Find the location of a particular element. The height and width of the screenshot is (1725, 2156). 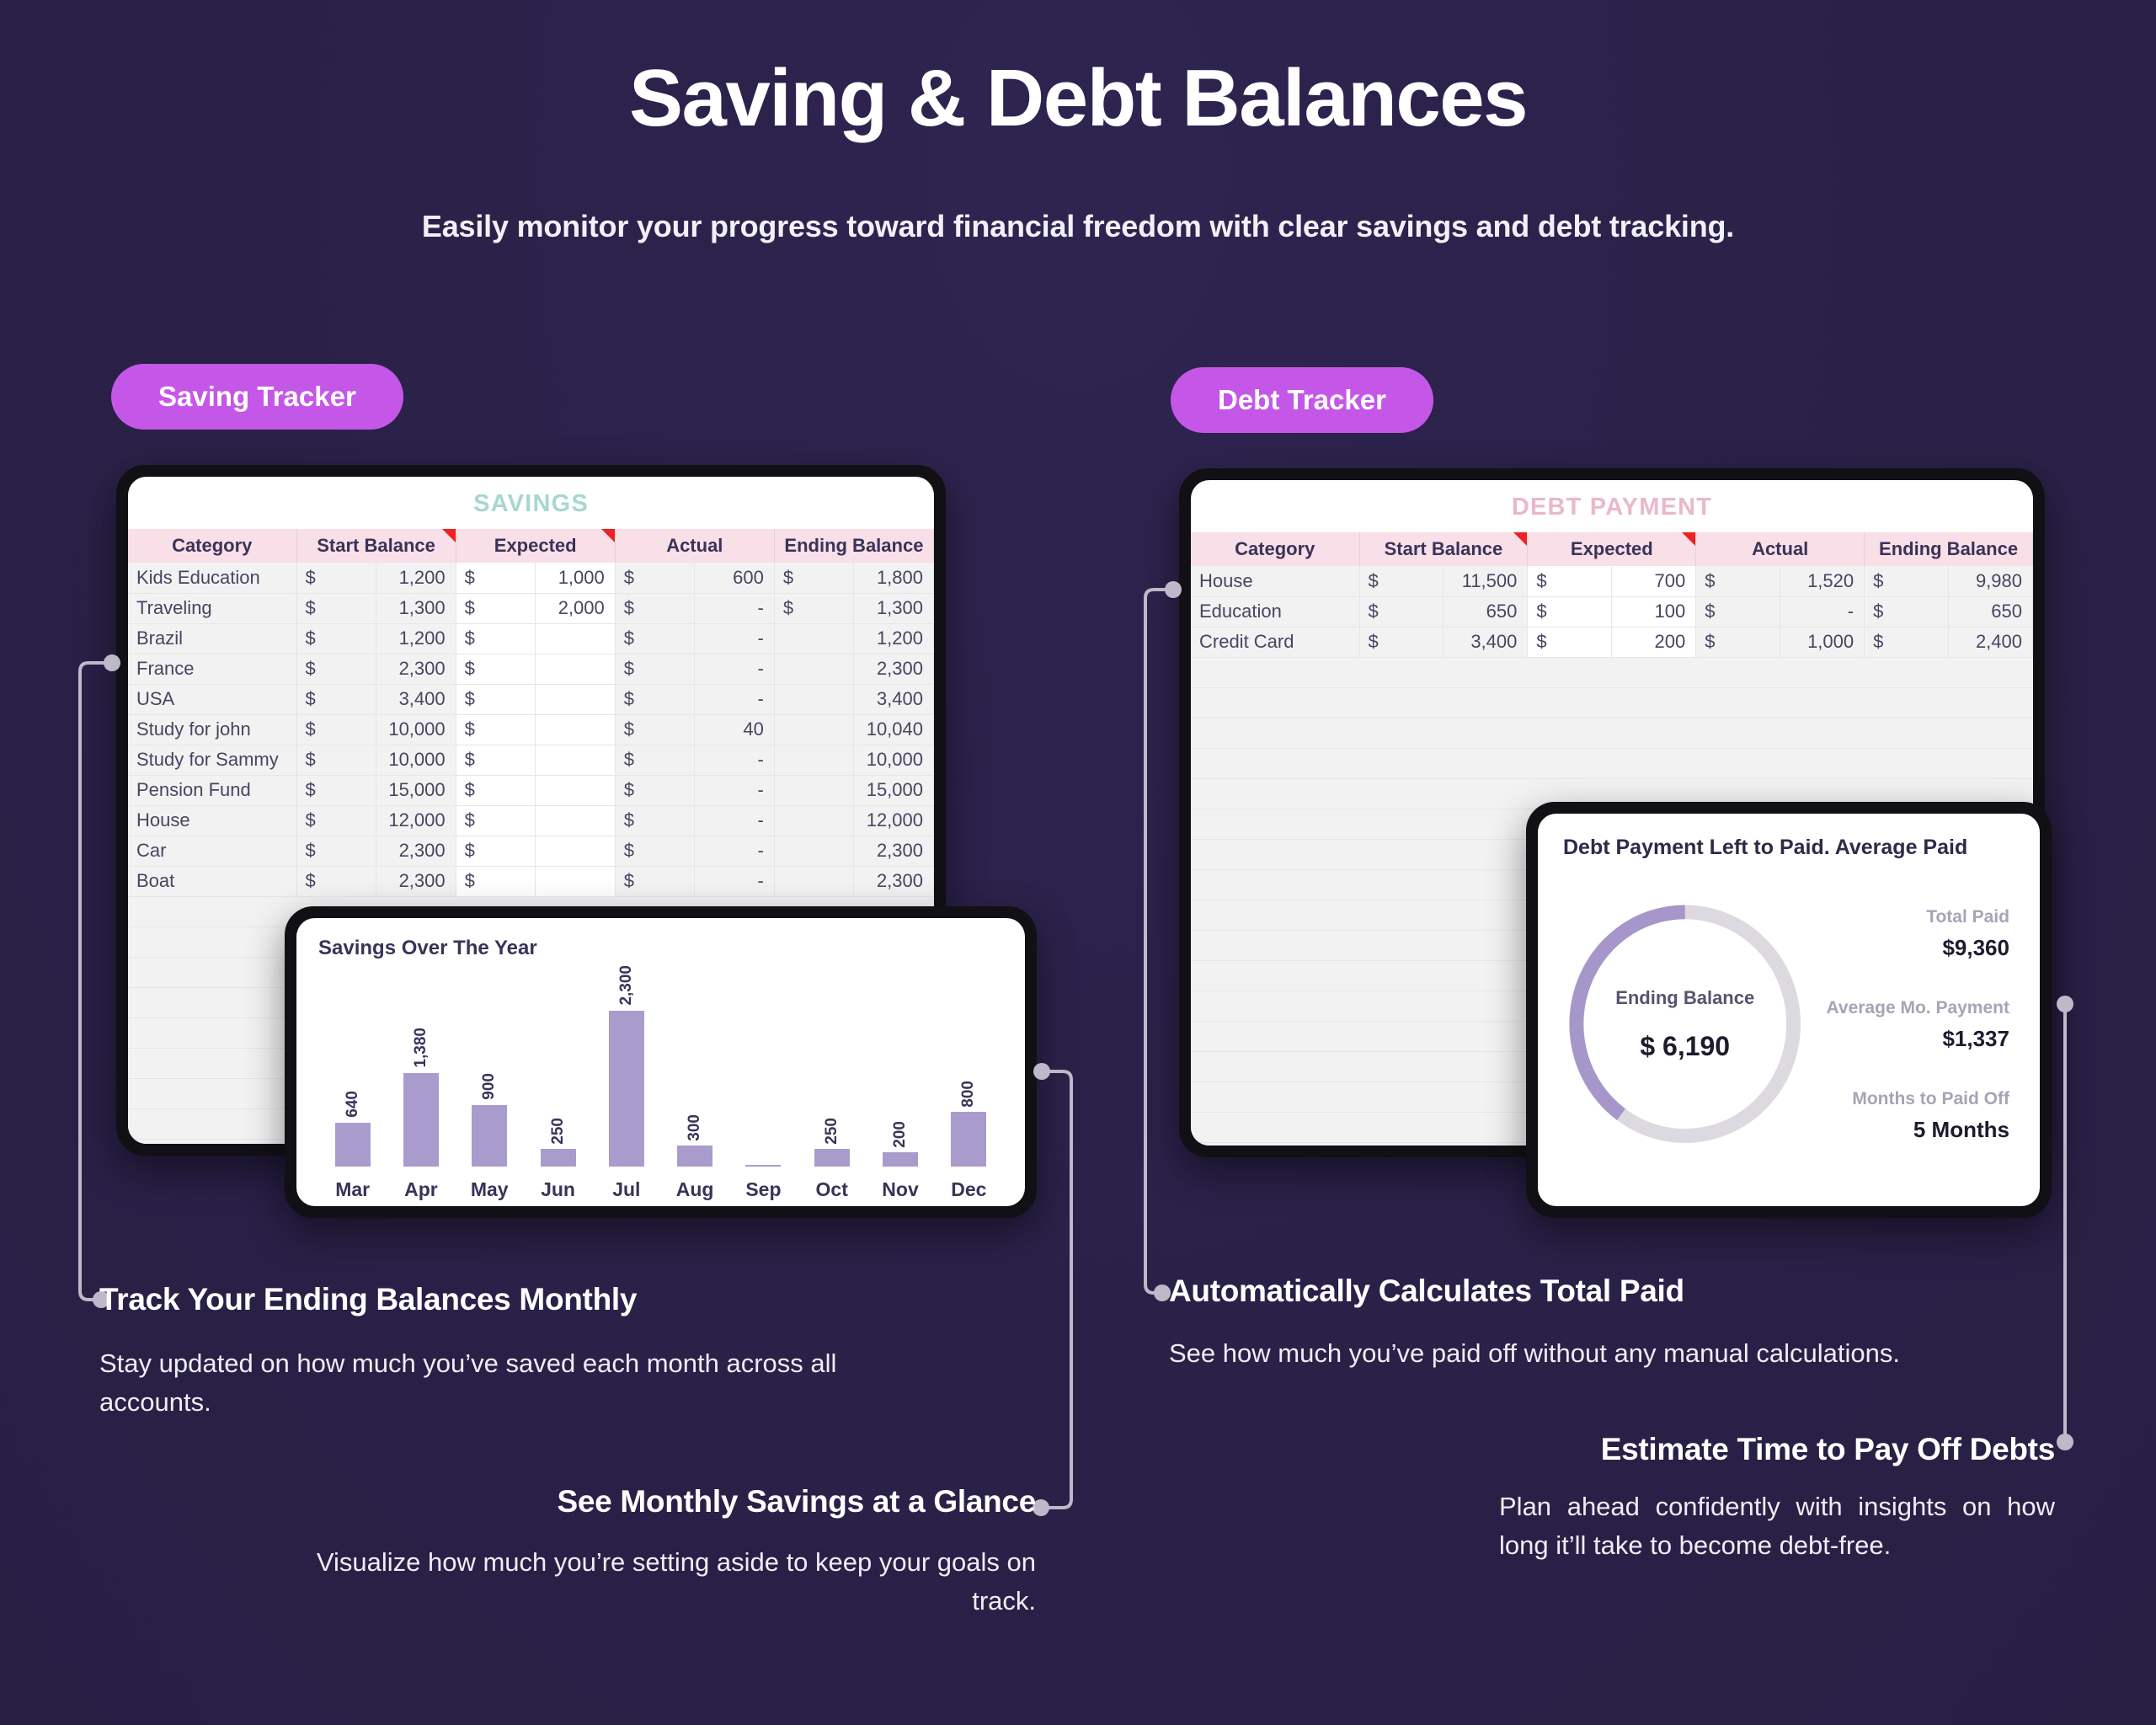

table-row: House $12,000 $ $ -12,000 is located at coordinates (531, 820).